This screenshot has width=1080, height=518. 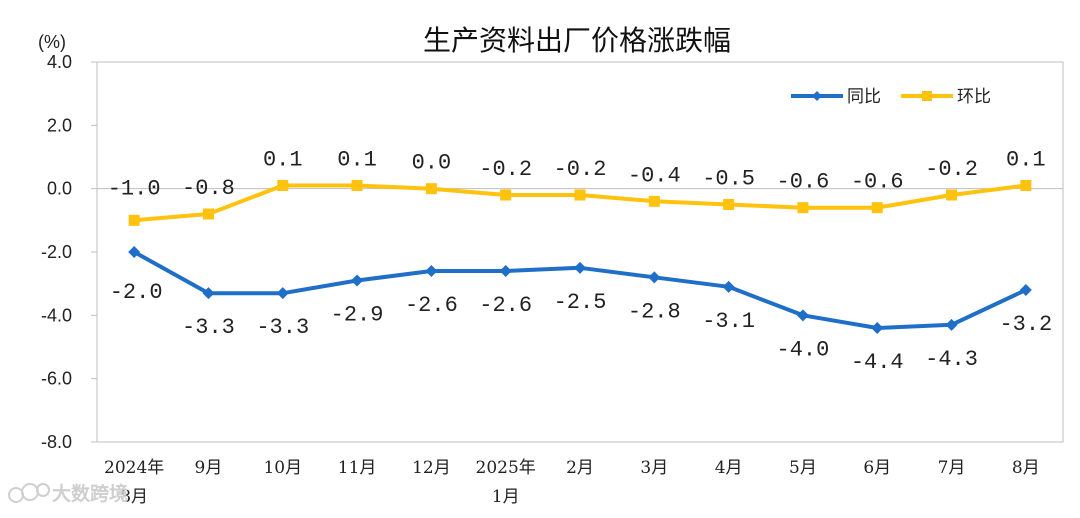 What do you see at coordinates (56, 442) in the screenshot?
I see `y-tick-label: -8.0` at bounding box center [56, 442].